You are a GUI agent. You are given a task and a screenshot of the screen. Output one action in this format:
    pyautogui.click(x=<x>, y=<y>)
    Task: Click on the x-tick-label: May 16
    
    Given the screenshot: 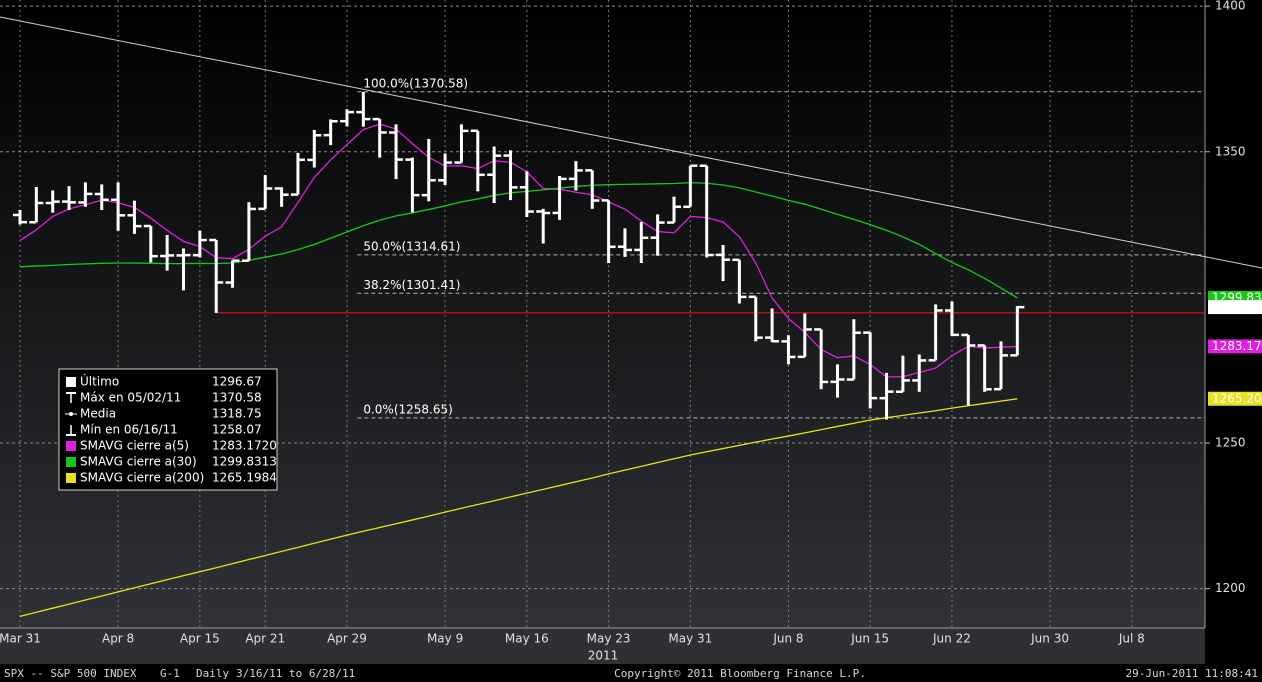 What is the action you would take?
    pyautogui.click(x=527, y=639)
    